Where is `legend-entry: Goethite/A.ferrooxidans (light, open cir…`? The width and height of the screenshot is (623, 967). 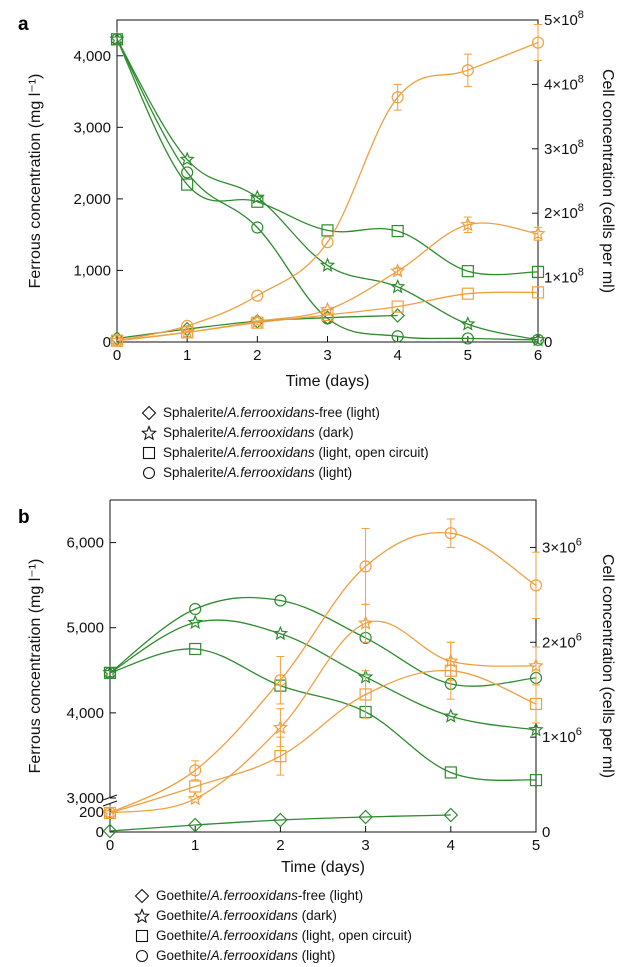
legend-entry: Goethite/A.ferrooxidans (light, open cir… is located at coordinates (273, 936).